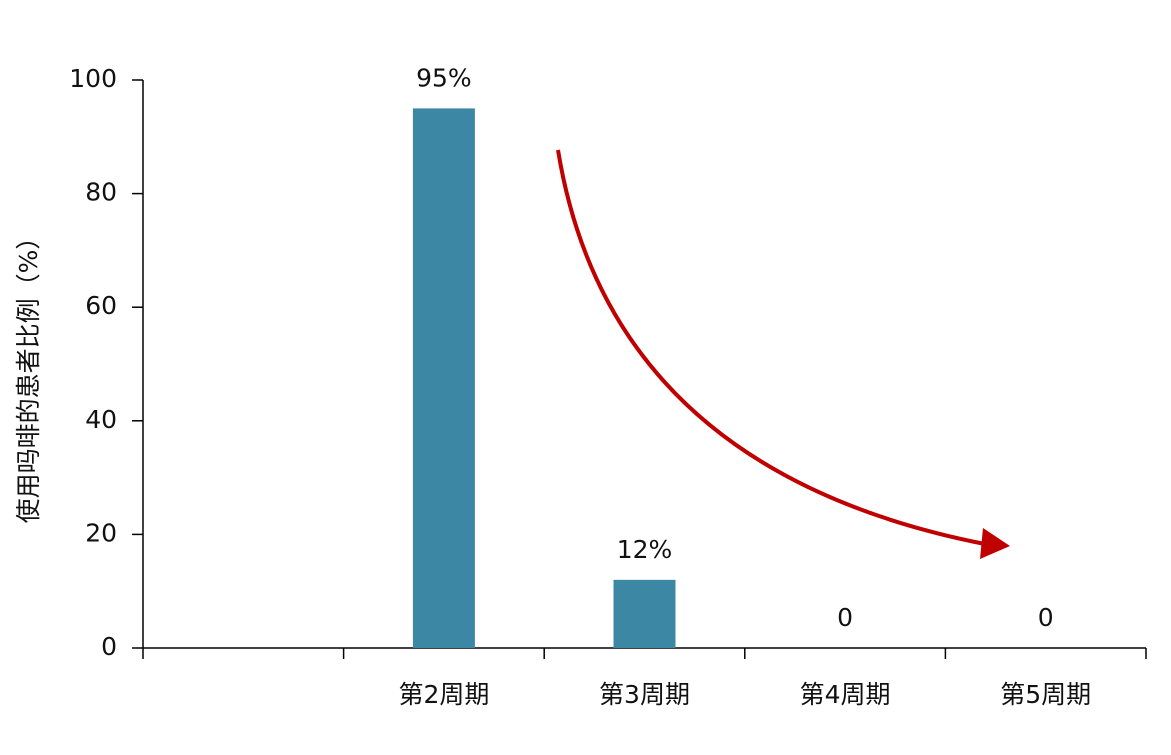 The width and height of the screenshot is (1171, 755). Describe the element at coordinates (845, 694) in the screenshot. I see `x-tick-label: 第4周期` at that location.